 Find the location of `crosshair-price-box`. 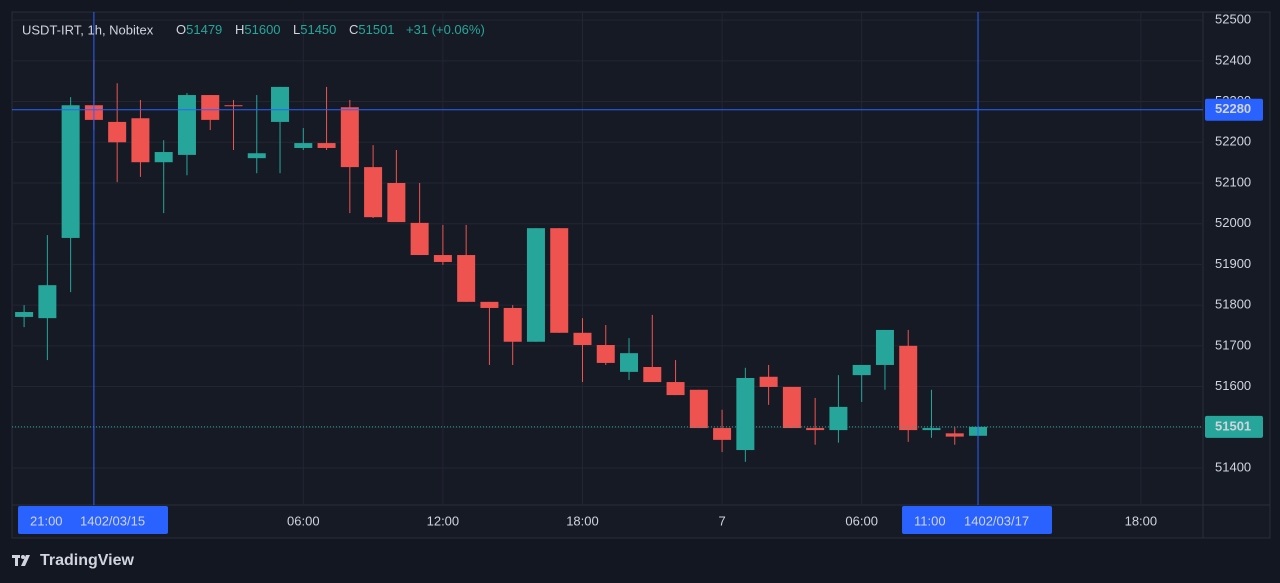

crosshair-price-box is located at coordinates (1234, 109).